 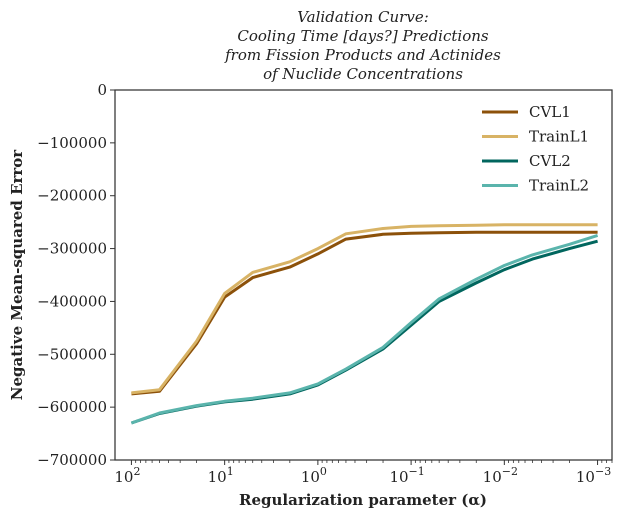 What do you see at coordinates (72, 460) in the screenshot?
I see `y-tick-label: −700000` at bounding box center [72, 460].